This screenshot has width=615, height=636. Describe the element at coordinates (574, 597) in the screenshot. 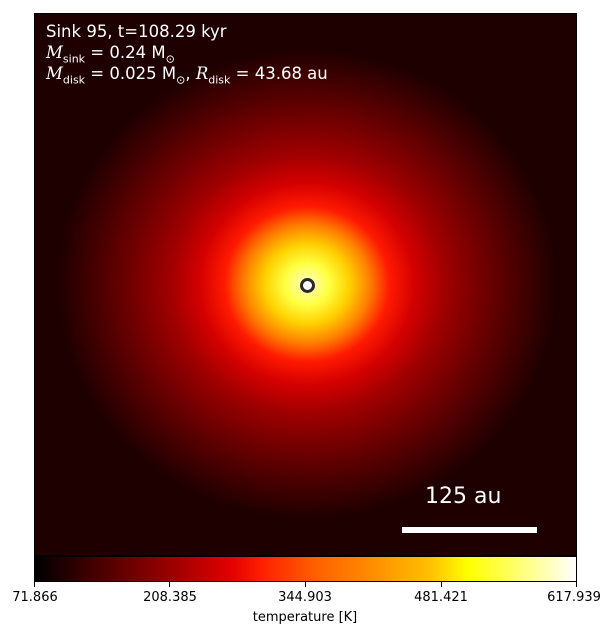

I see `colorbar-tick-label: 617.939` at that location.